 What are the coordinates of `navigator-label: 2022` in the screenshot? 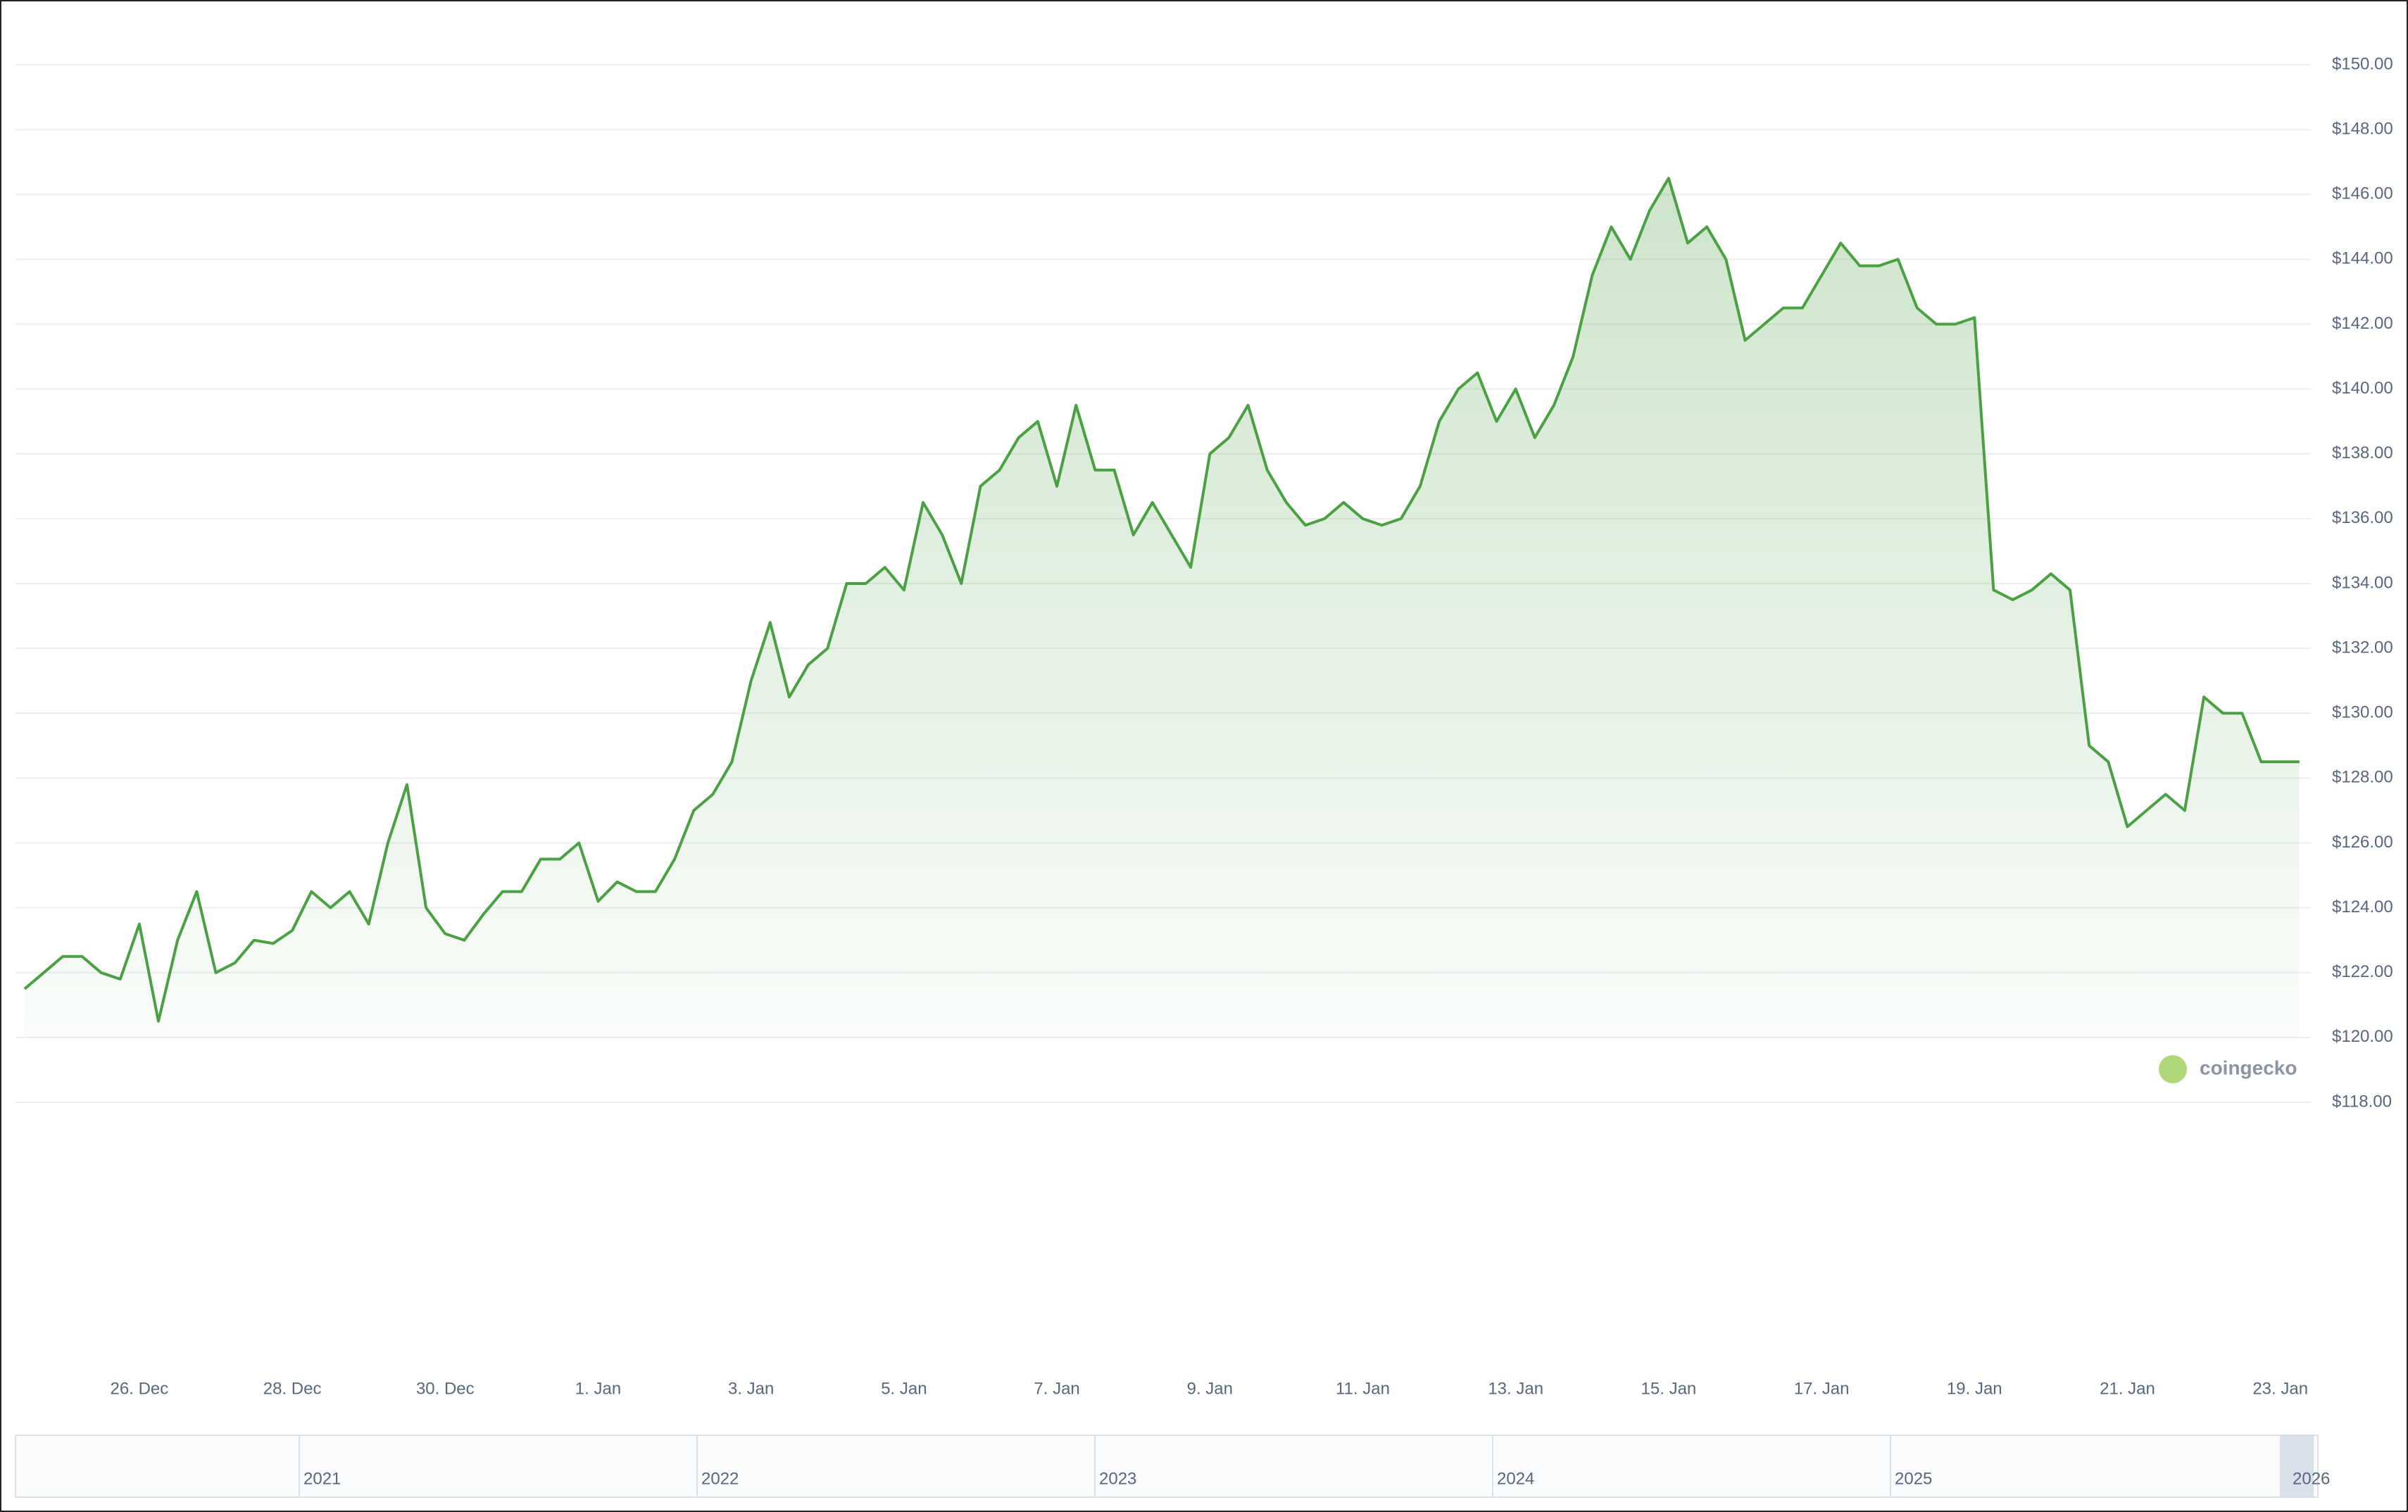 It's located at (720, 1478).